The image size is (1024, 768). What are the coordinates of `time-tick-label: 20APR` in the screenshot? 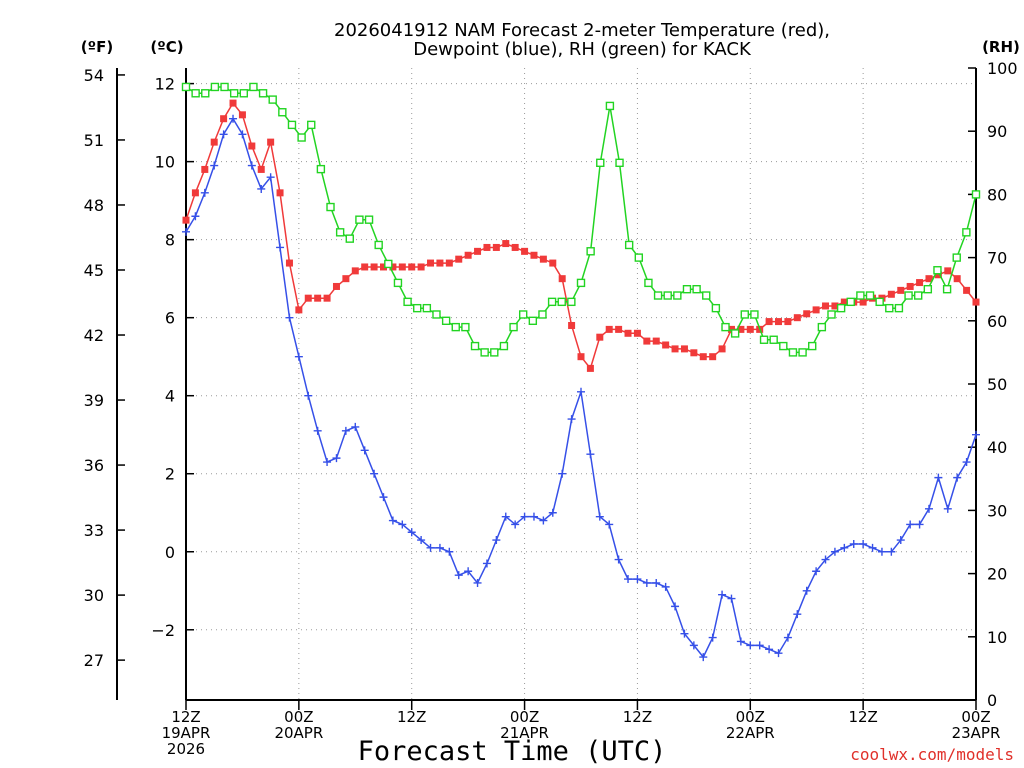 It's located at (298, 733).